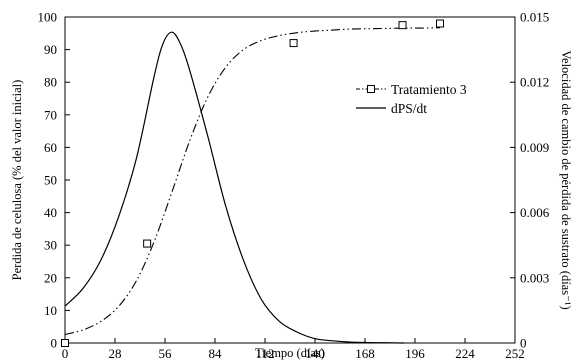  What do you see at coordinates (50, 212) in the screenshot?
I see `y-left-tick-label: 40` at bounding box center [50, 212].